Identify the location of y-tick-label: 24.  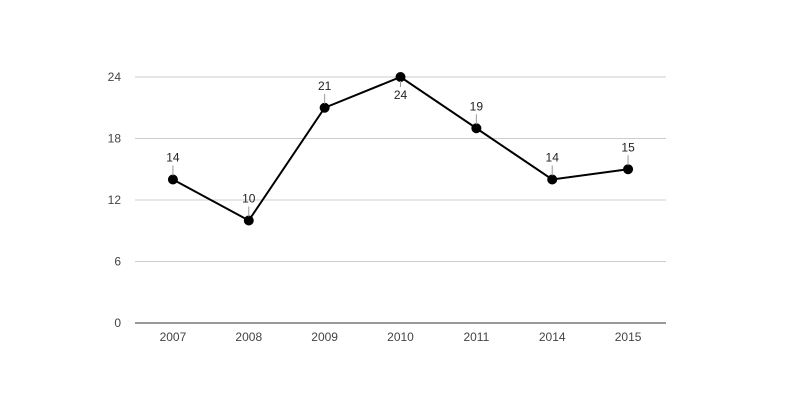
(115, 77).